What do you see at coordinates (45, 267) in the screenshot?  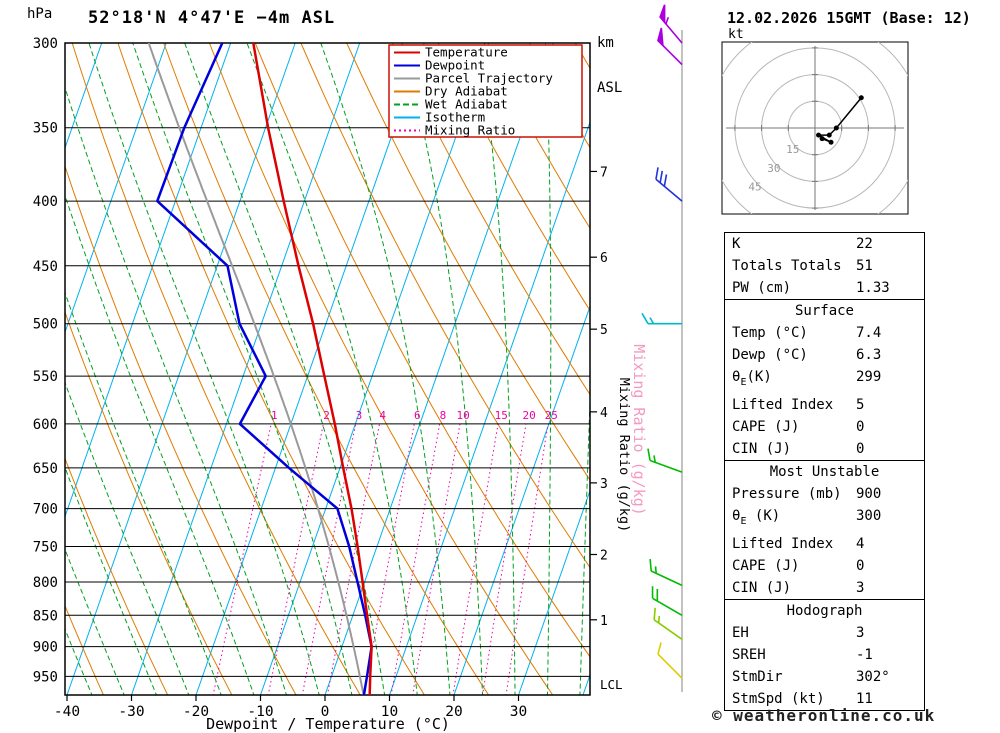 I see `pressure-tick-label: 450` at bounding box center [45, 267].